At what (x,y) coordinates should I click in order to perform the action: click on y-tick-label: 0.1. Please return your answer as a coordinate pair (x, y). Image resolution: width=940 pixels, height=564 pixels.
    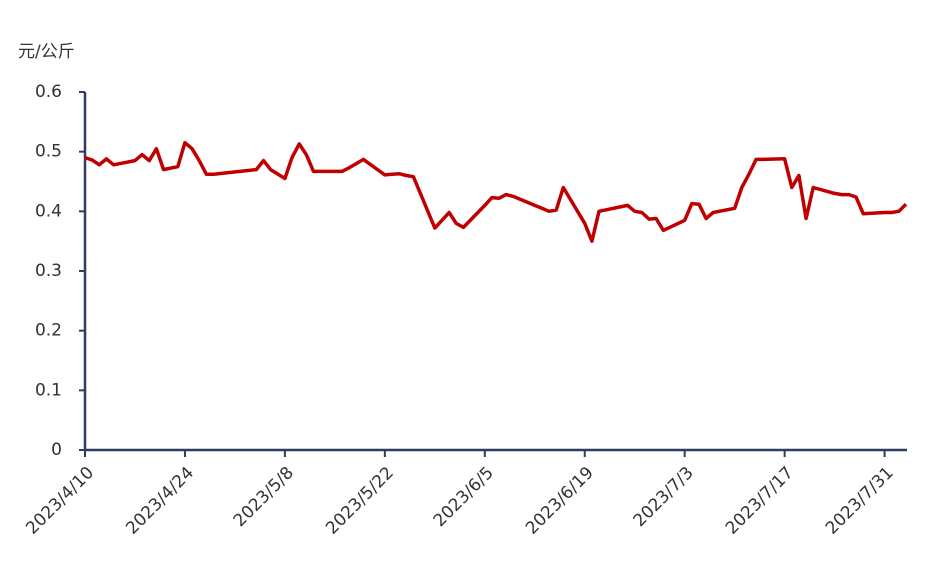
    Looking at the image, I should click on (48, 390).